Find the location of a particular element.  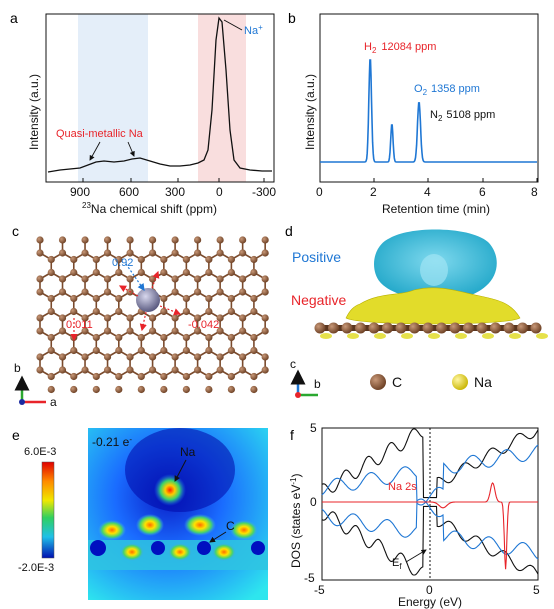

legend-na-label: Na is located at coordinates (483, 382).